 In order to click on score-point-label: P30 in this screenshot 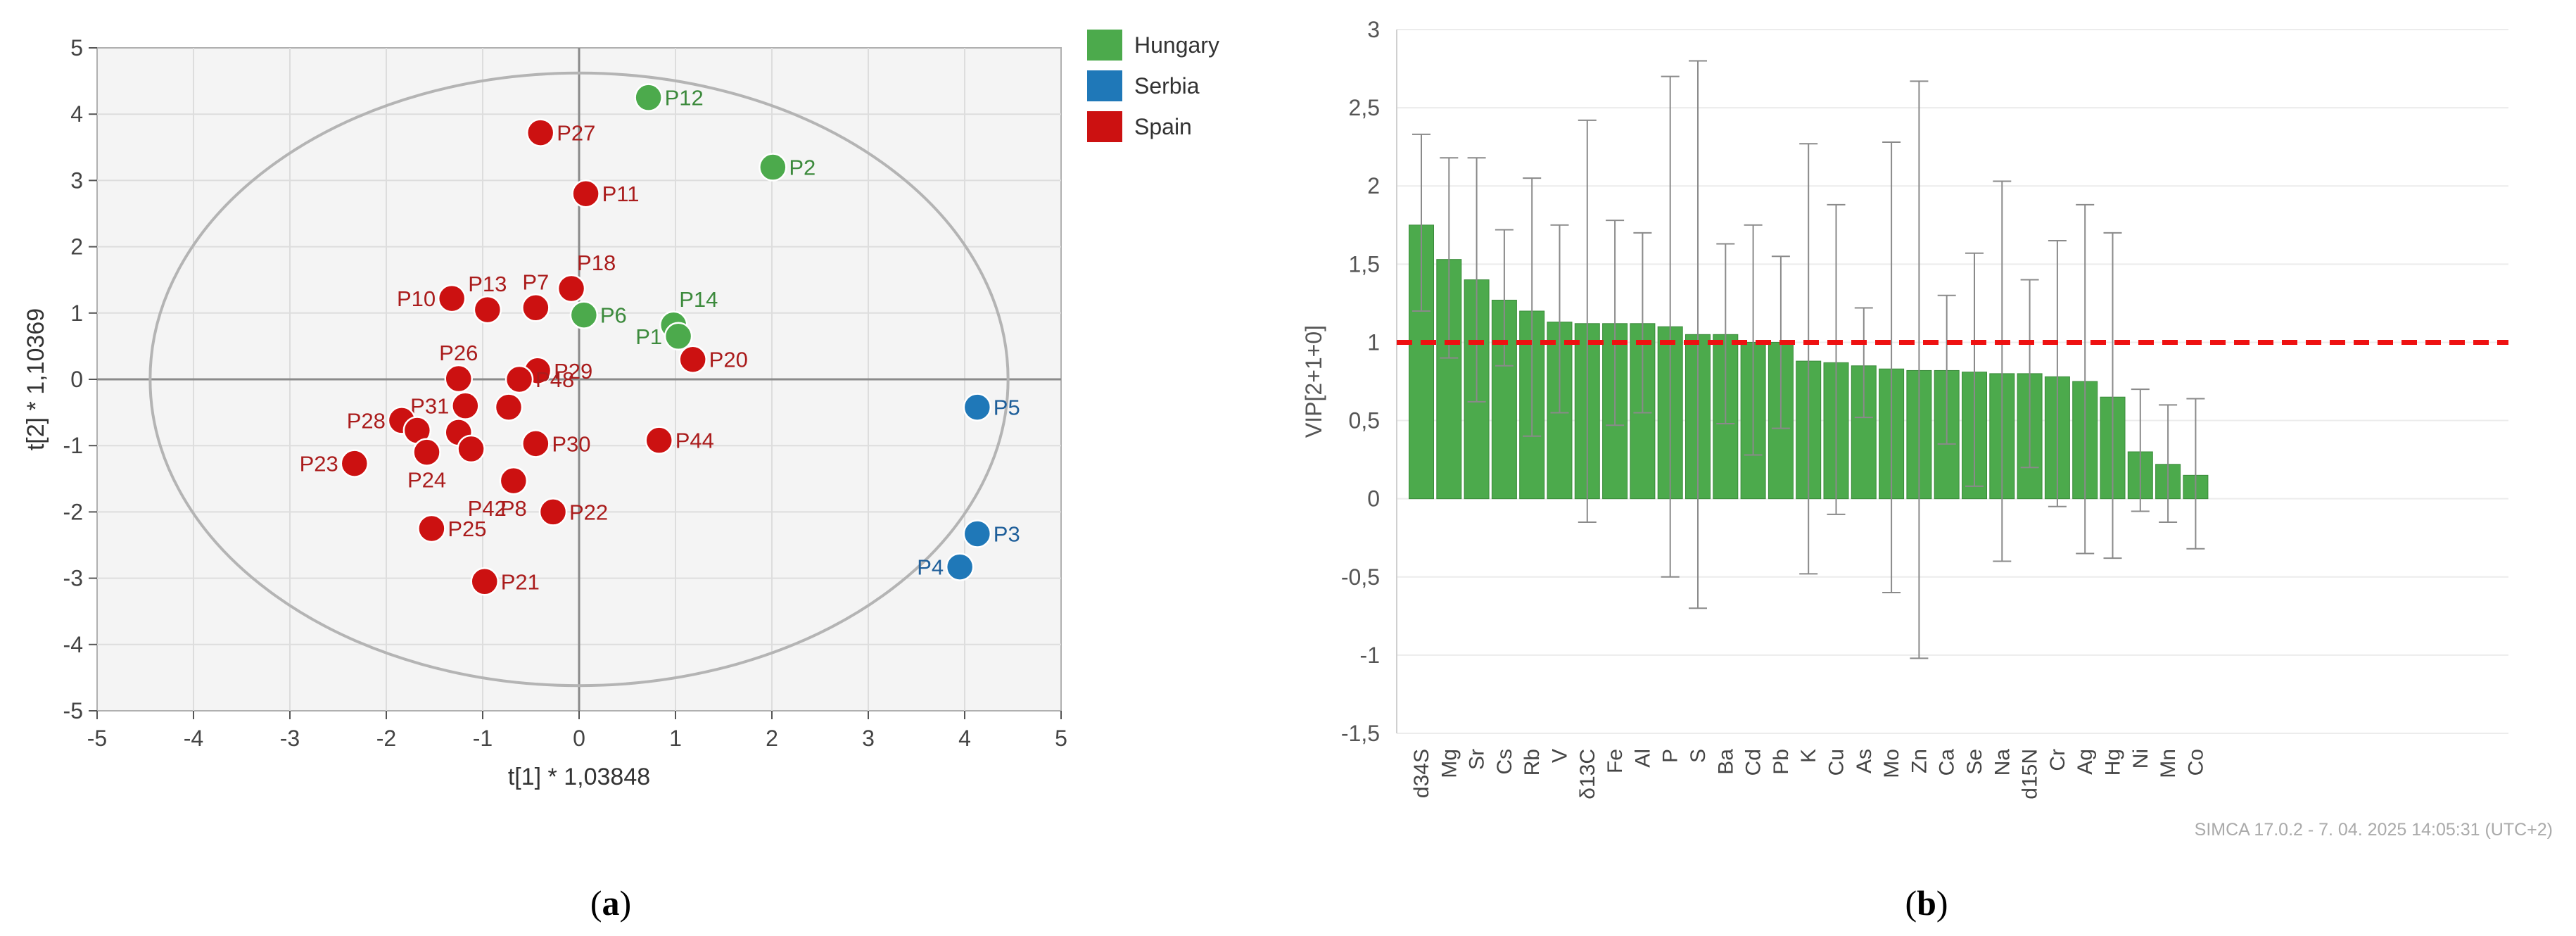, I will do `click(571, 443)`.